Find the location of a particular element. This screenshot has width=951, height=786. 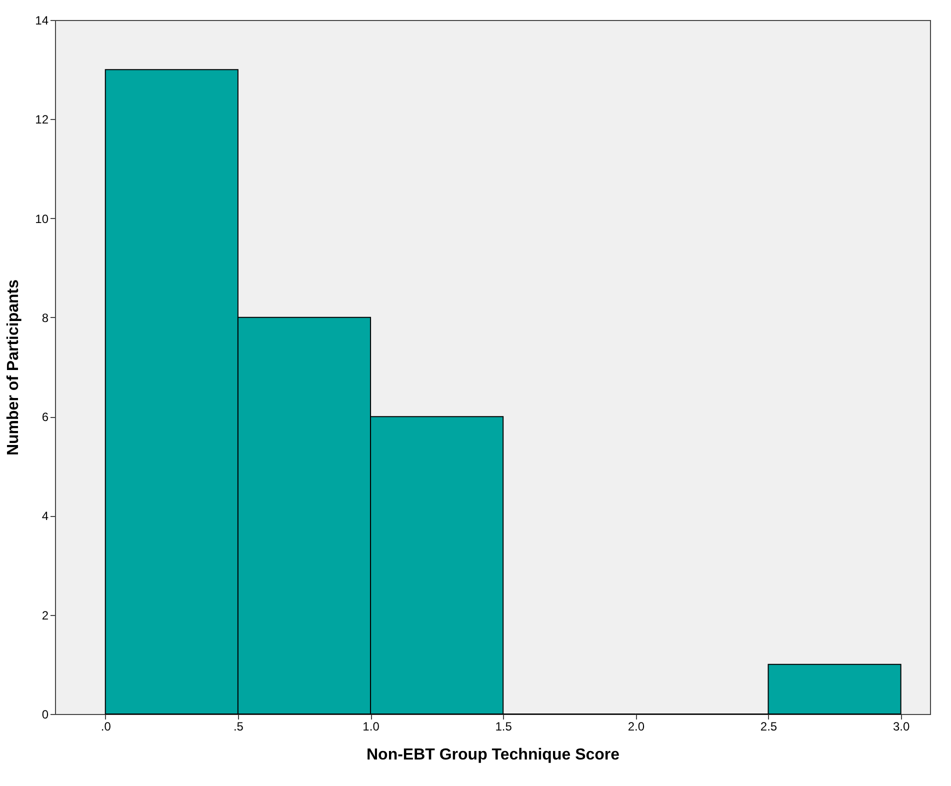

y-tick-label: 12 is located at coordinates (42, 119).